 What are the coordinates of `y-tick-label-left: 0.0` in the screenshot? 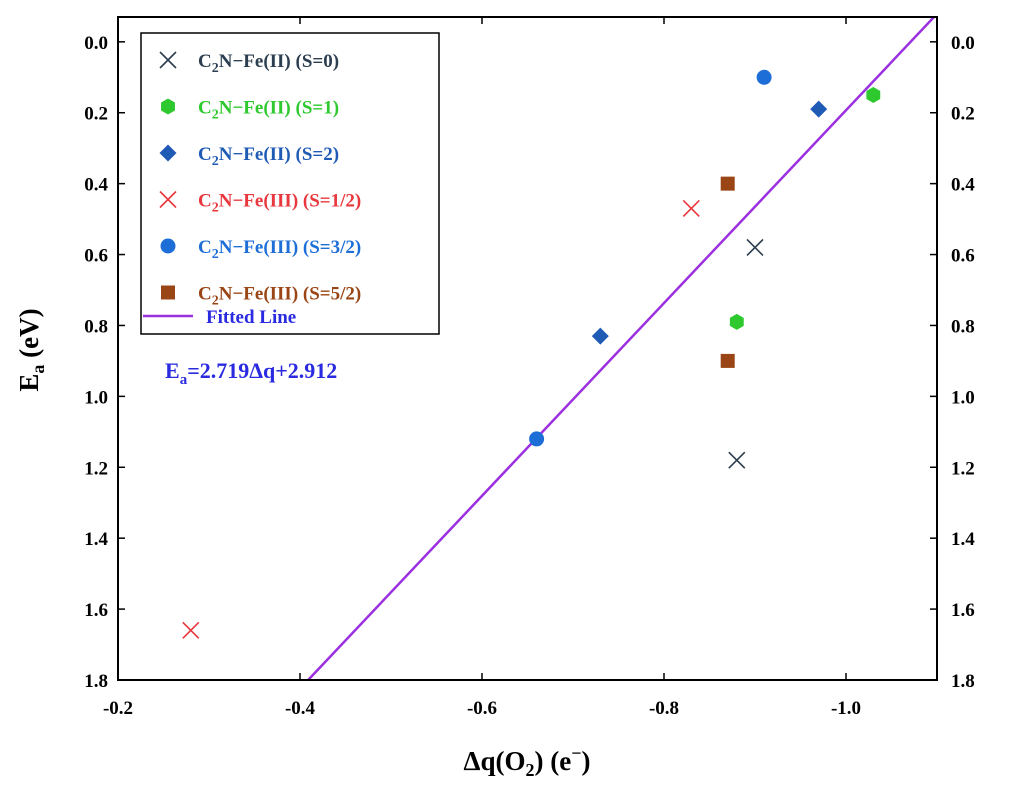 It's located at (96, 43).